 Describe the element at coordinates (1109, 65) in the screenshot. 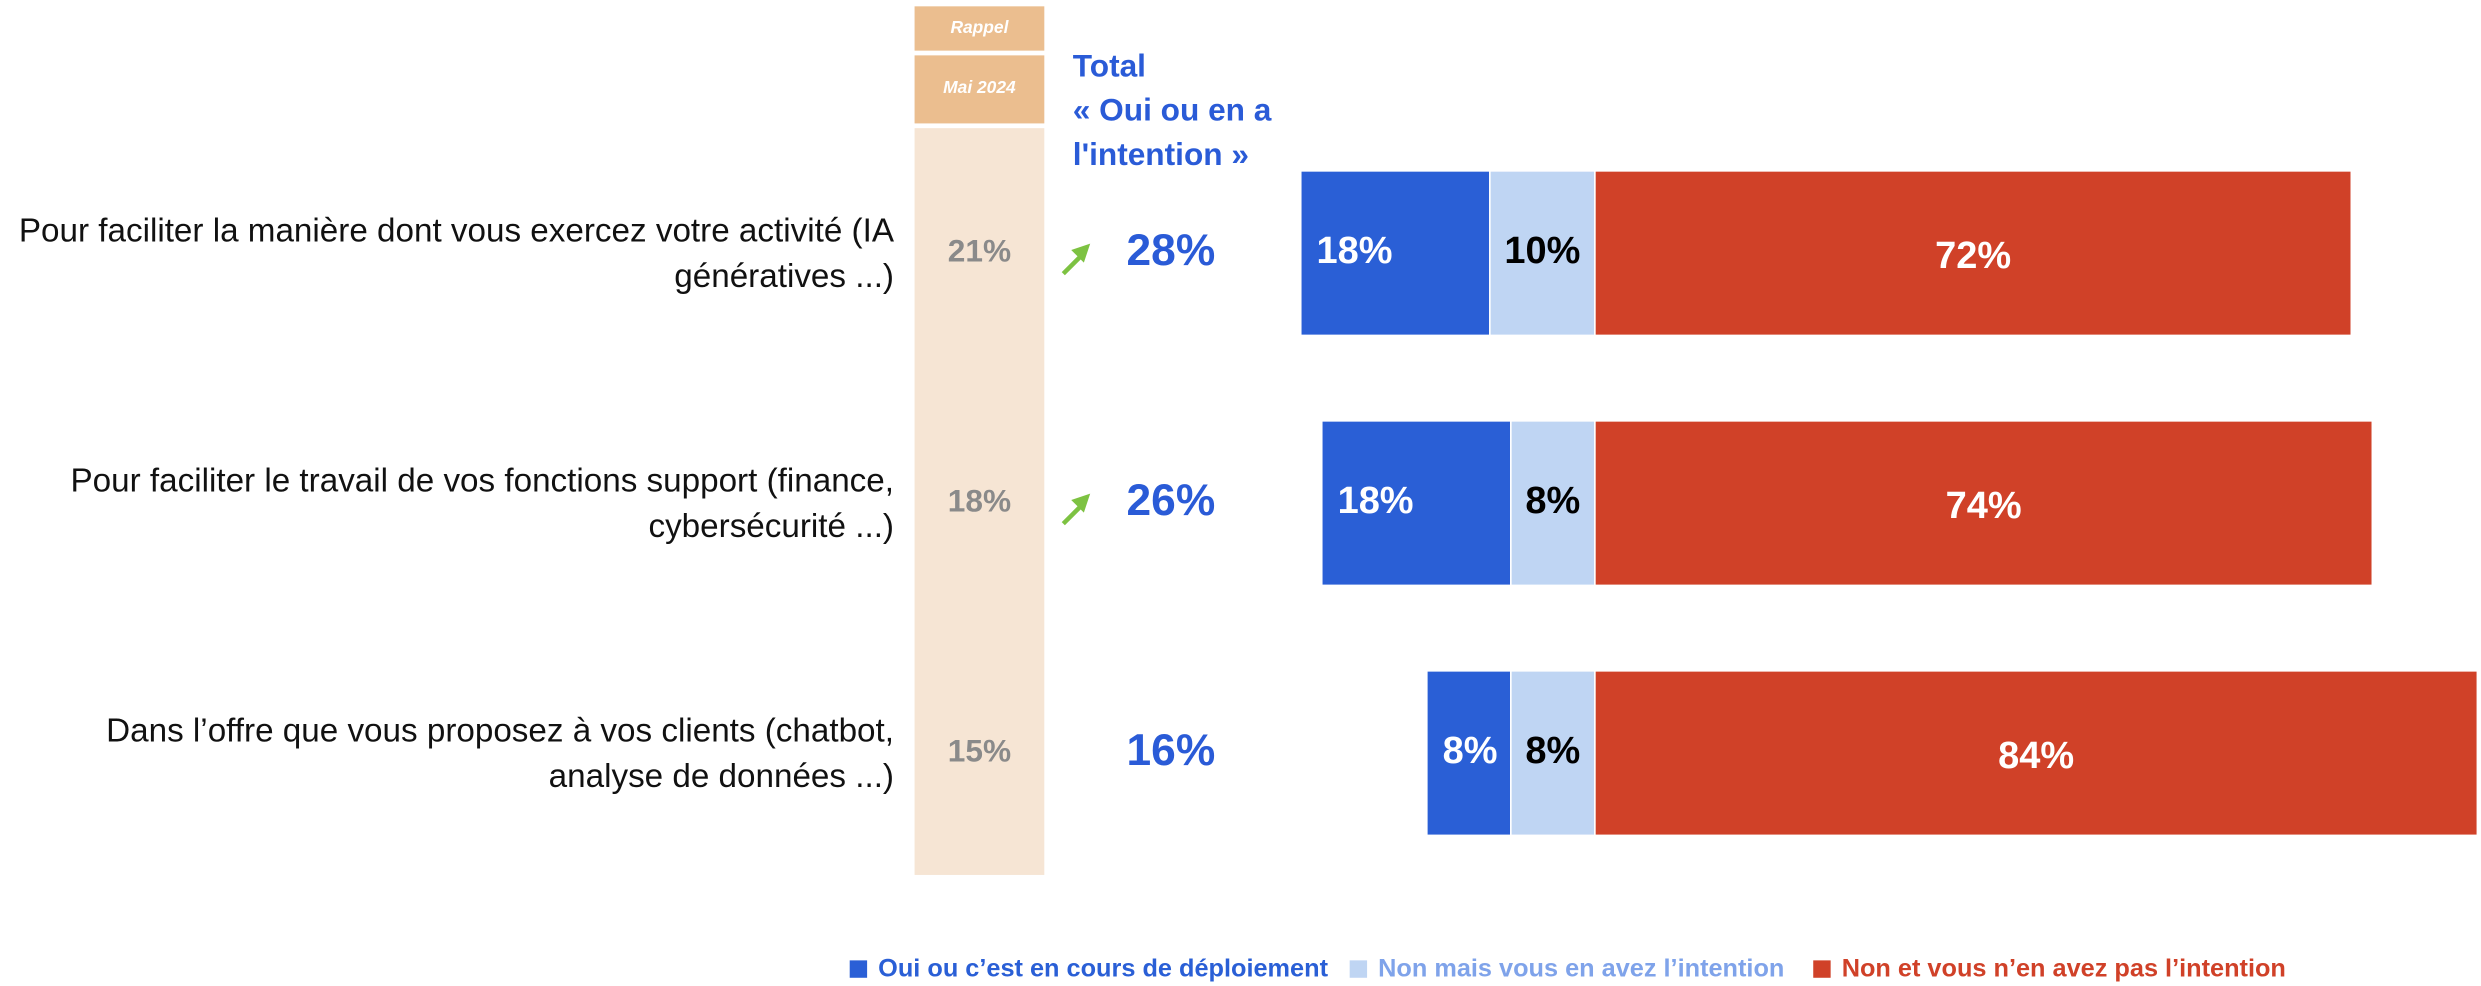

I see `total-header: Total` at that location.